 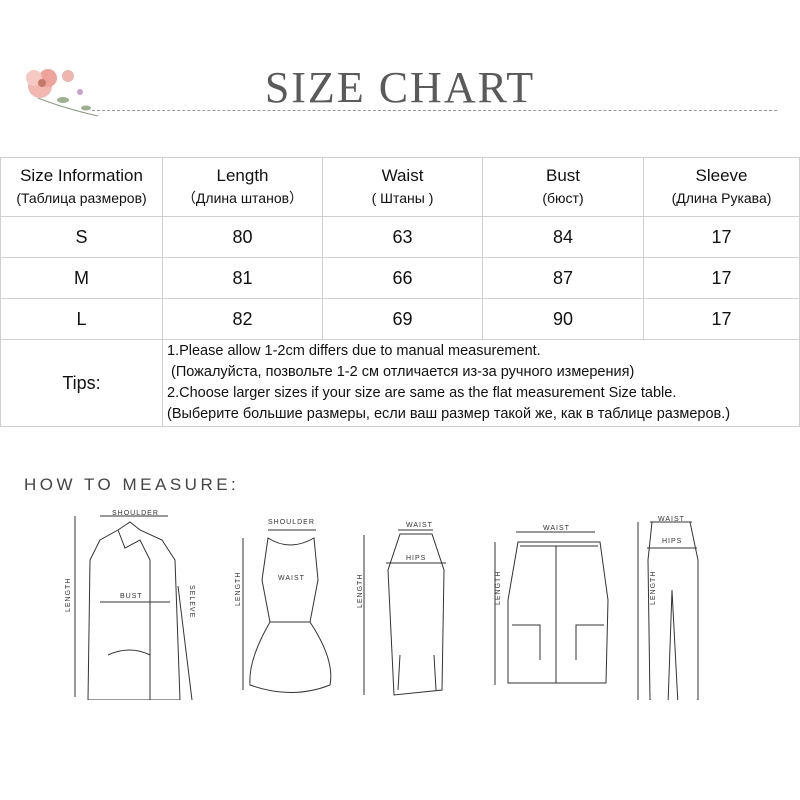 I want to click on pencil-skirt-sketch-icon: WAIST HIPS LENGTH, so click(x=401, y=609).